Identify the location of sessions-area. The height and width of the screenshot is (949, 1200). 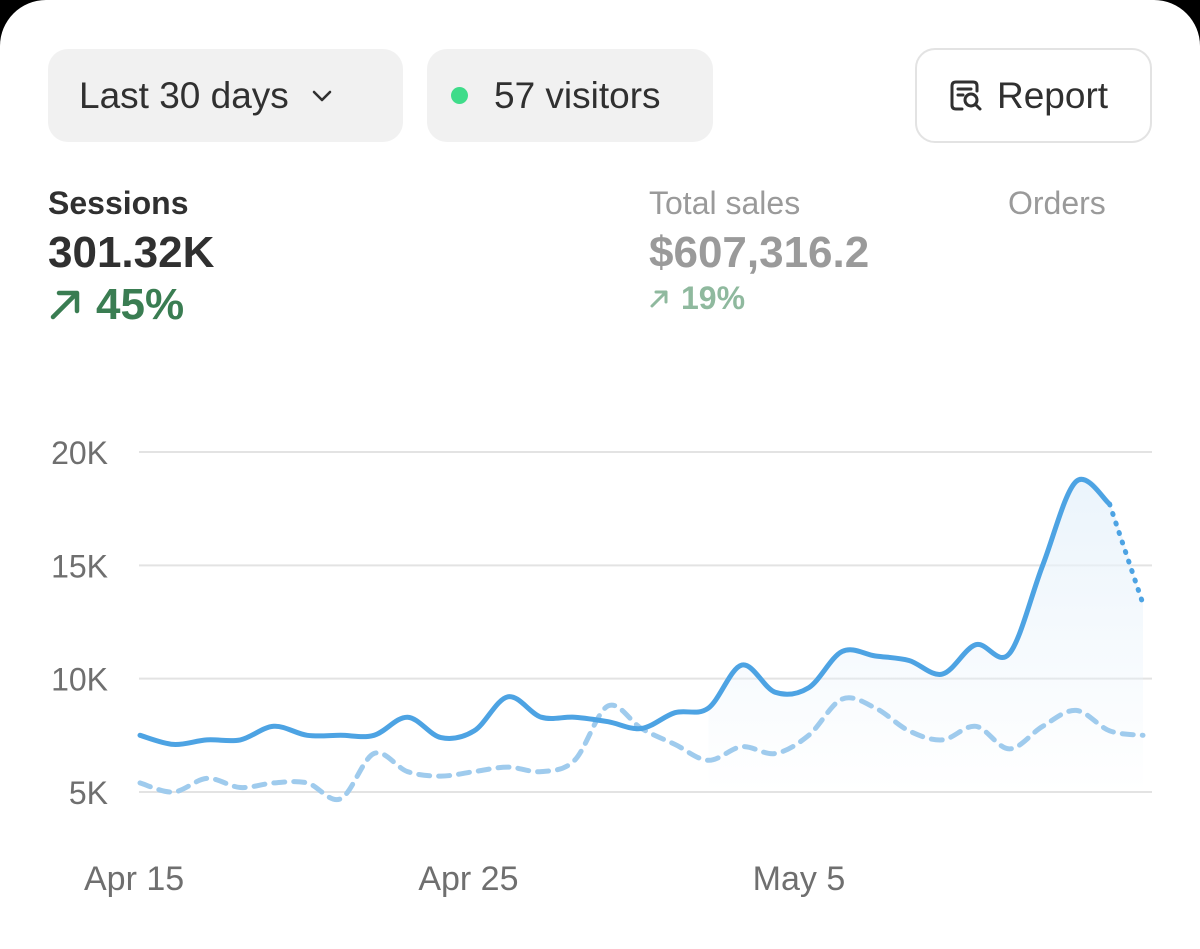
(925, 634).